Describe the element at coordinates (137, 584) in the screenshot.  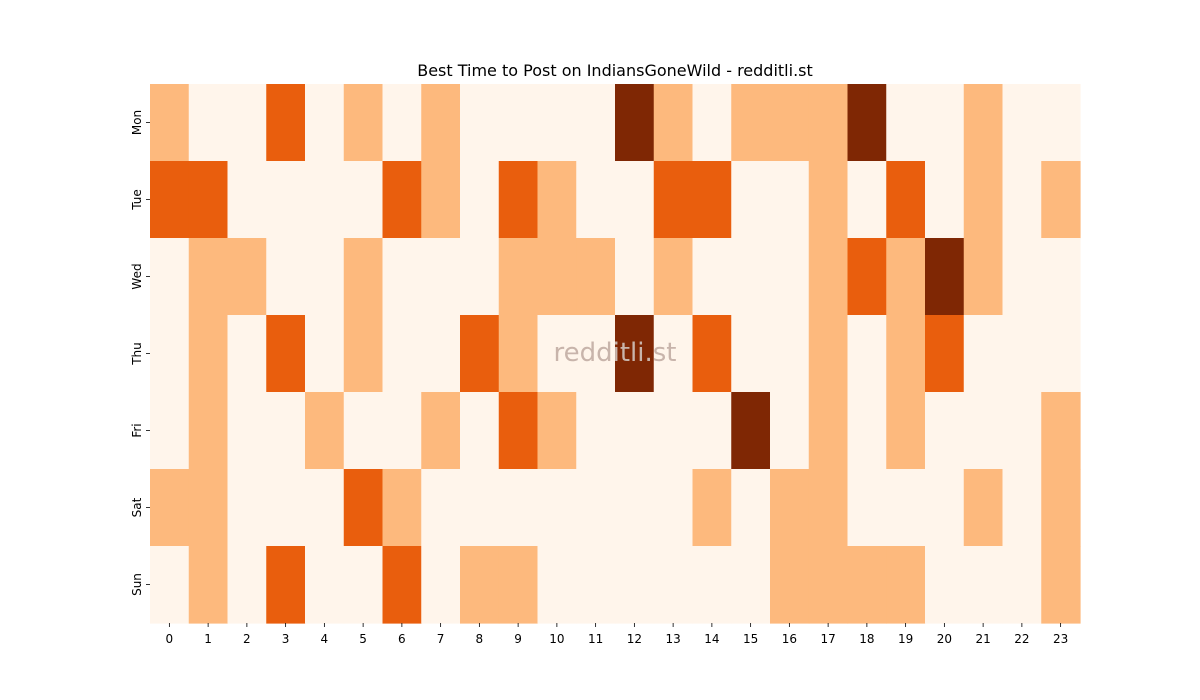
I see `y-tick-label: Sun` at that location.